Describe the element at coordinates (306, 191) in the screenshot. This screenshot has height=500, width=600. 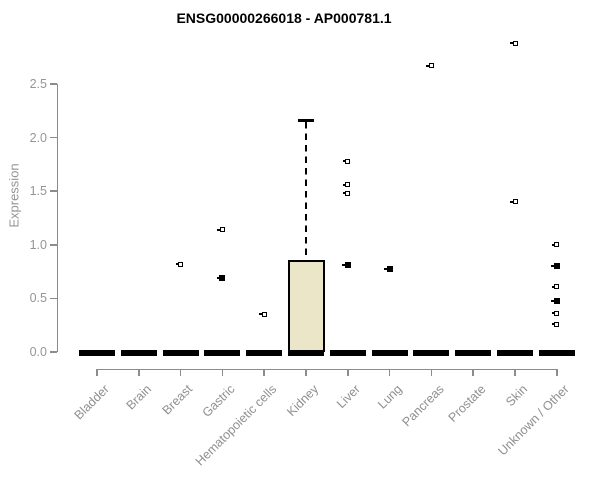
I see `kidney-whisker` at that location.